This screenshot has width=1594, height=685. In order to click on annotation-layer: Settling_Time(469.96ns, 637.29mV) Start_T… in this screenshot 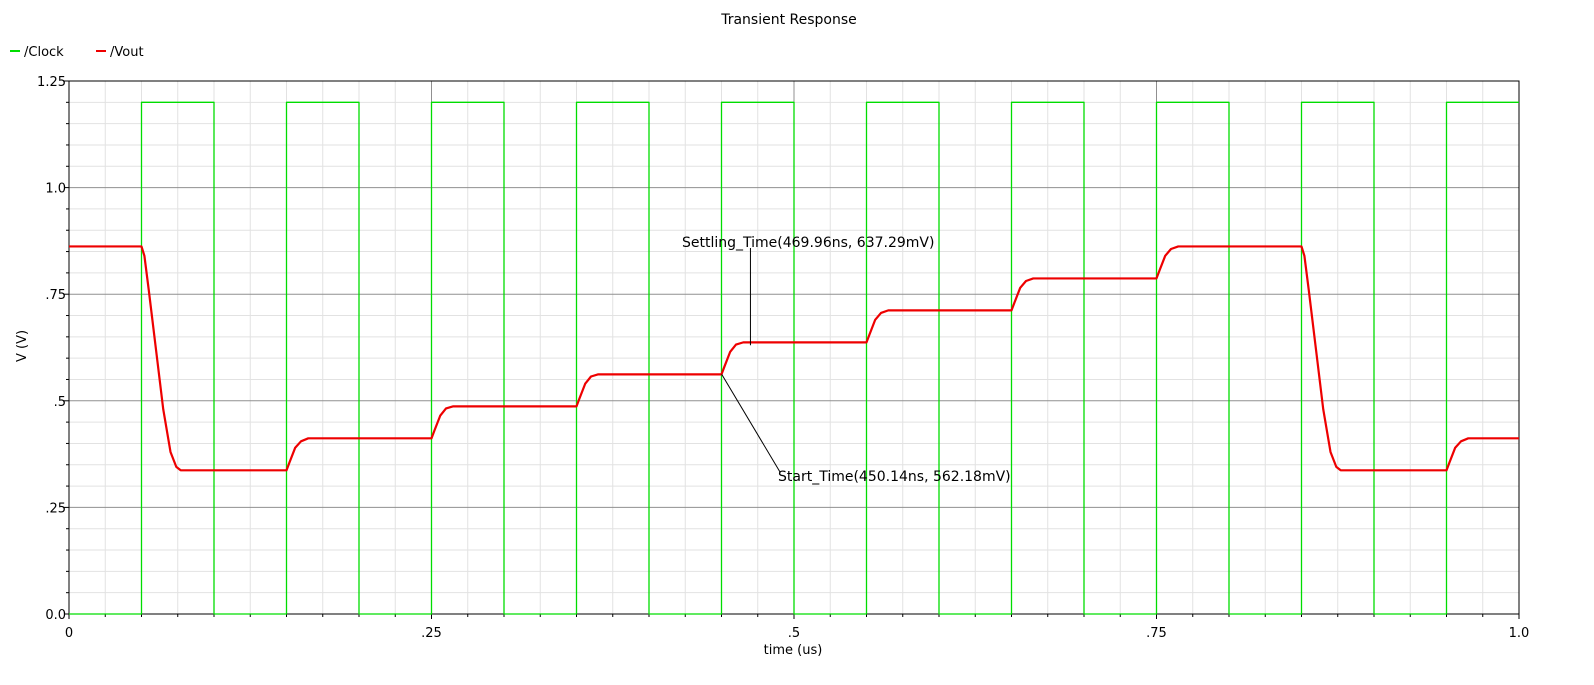, I will do `click(846, 360)`.